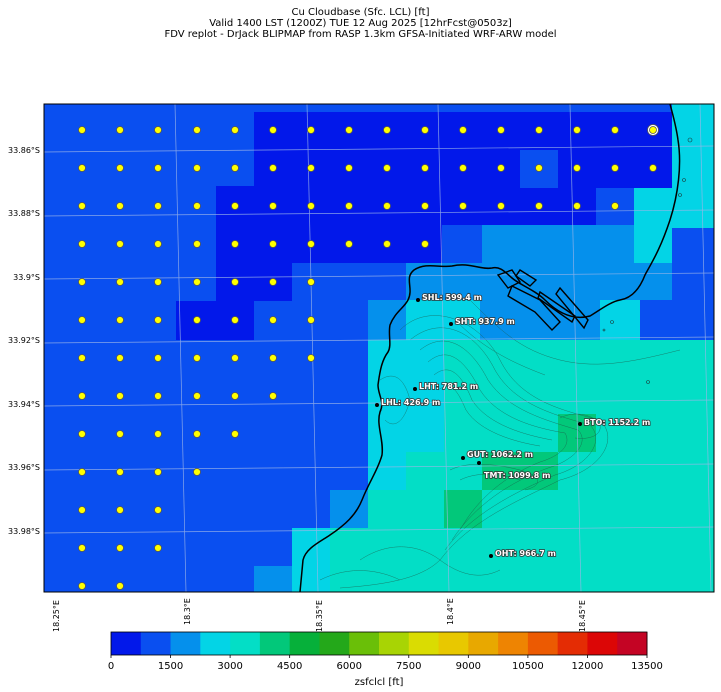  I want to click on colorbar-tick-label: 4500, so click(289, 666).